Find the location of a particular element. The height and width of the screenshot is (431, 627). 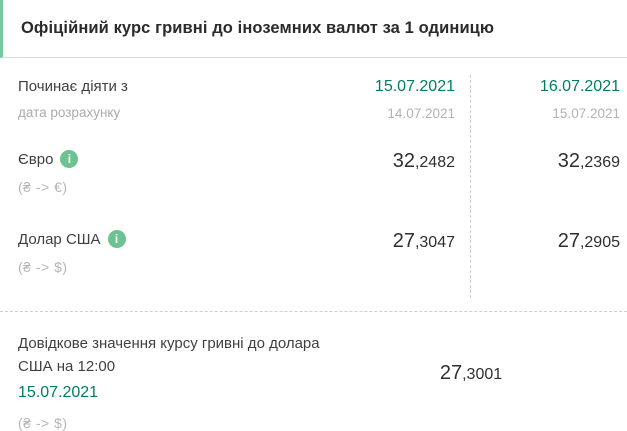

reference-rate: 27,3001 is located at coordinates (471, 373).